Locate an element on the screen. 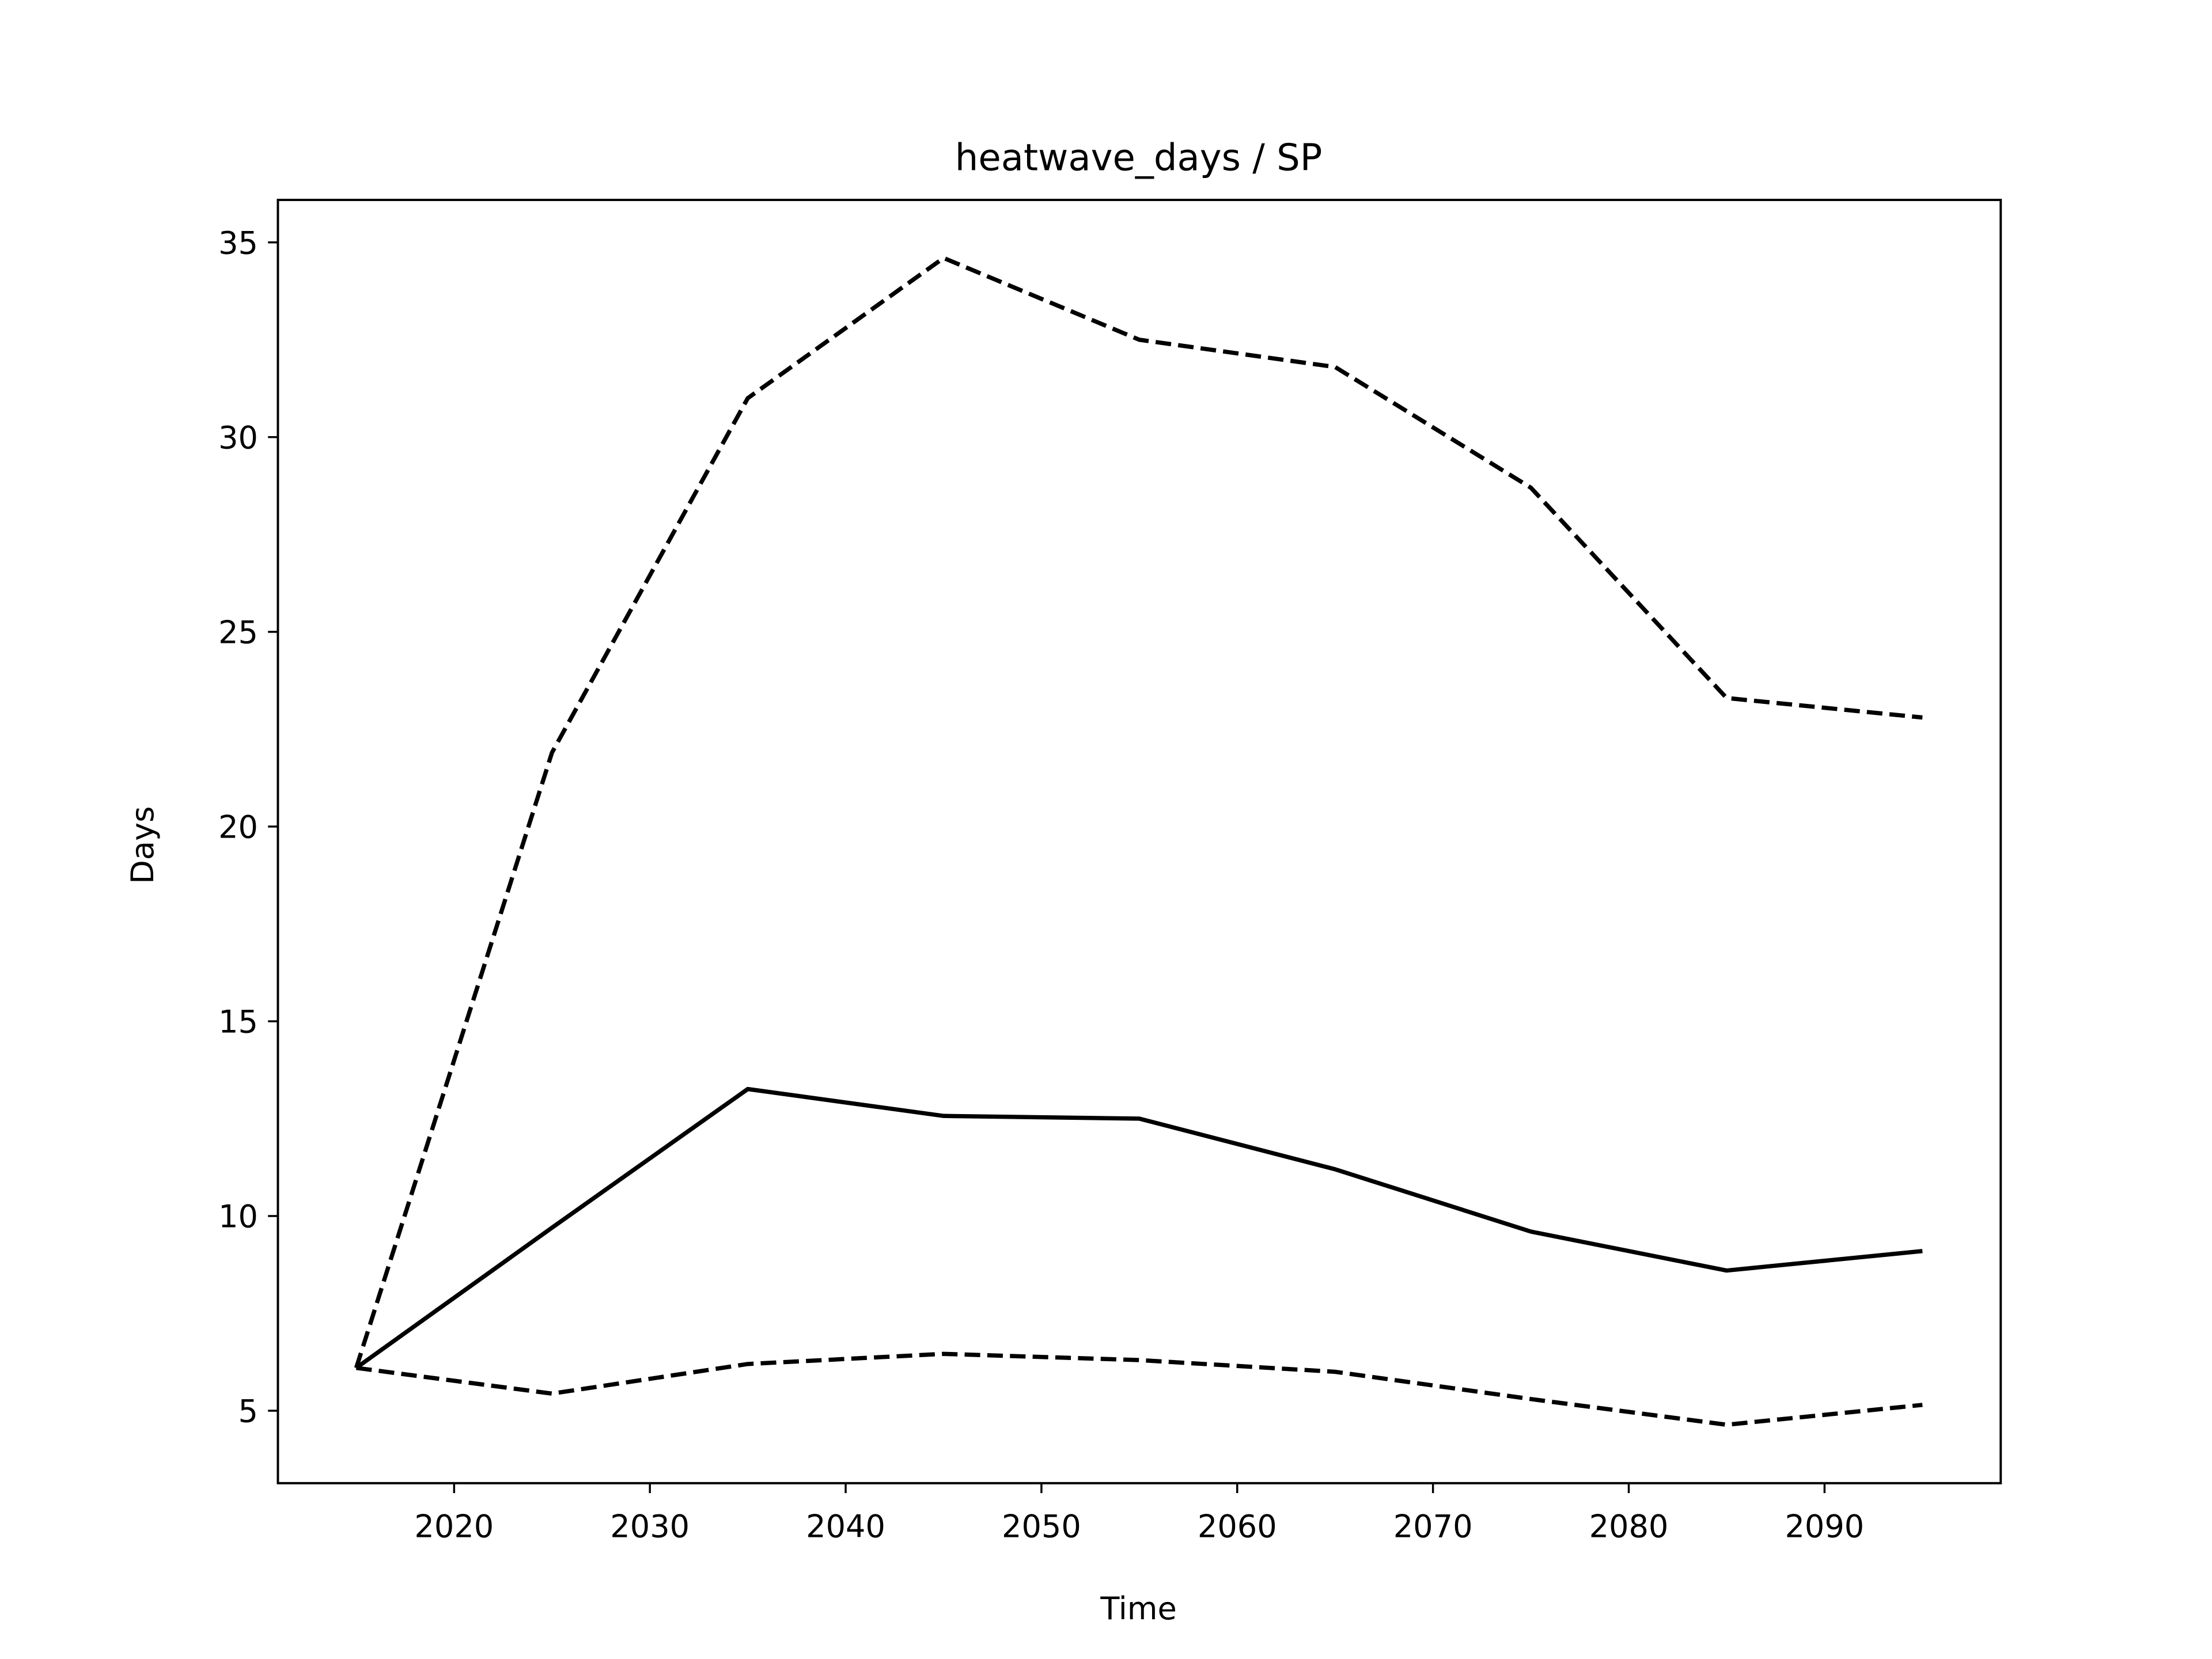 This screenshot has height=1659, width=2212. y-tick-label: 20 is located at coordinates (238, 827).